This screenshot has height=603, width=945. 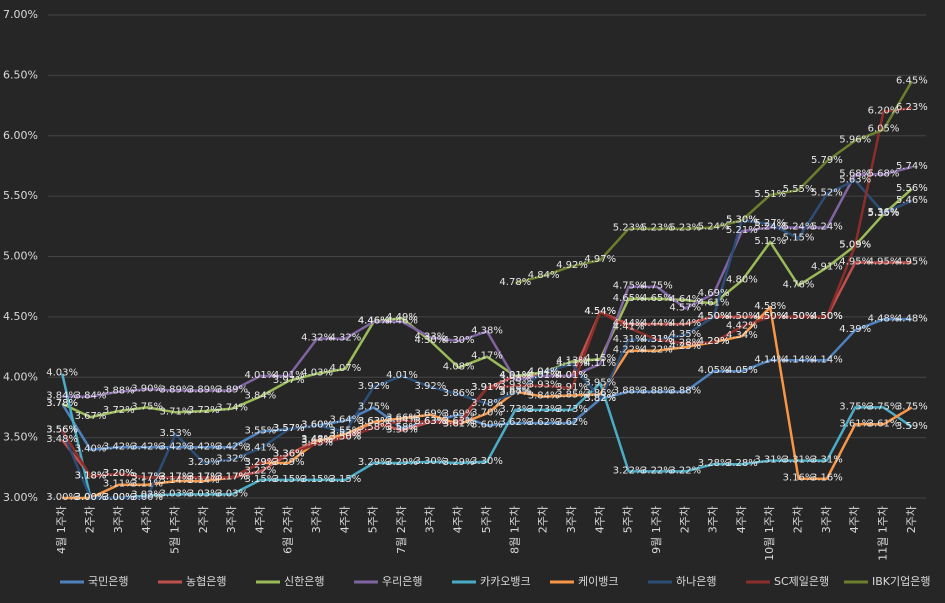 What do you see at coordinates (799, 227) in the screenshot?
I see `data-label: 5.24%` at bounding box center [799, 227].